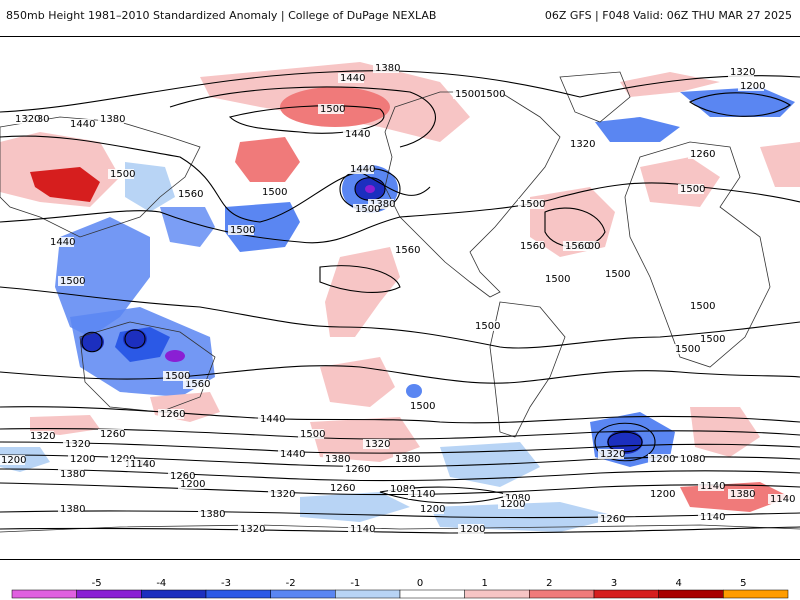 The width and height of the screenshot is (800, 600). Describe the element at coordinates (484, 583) in the screenshot. I see `colorbar-tick-label: 1` at that location.